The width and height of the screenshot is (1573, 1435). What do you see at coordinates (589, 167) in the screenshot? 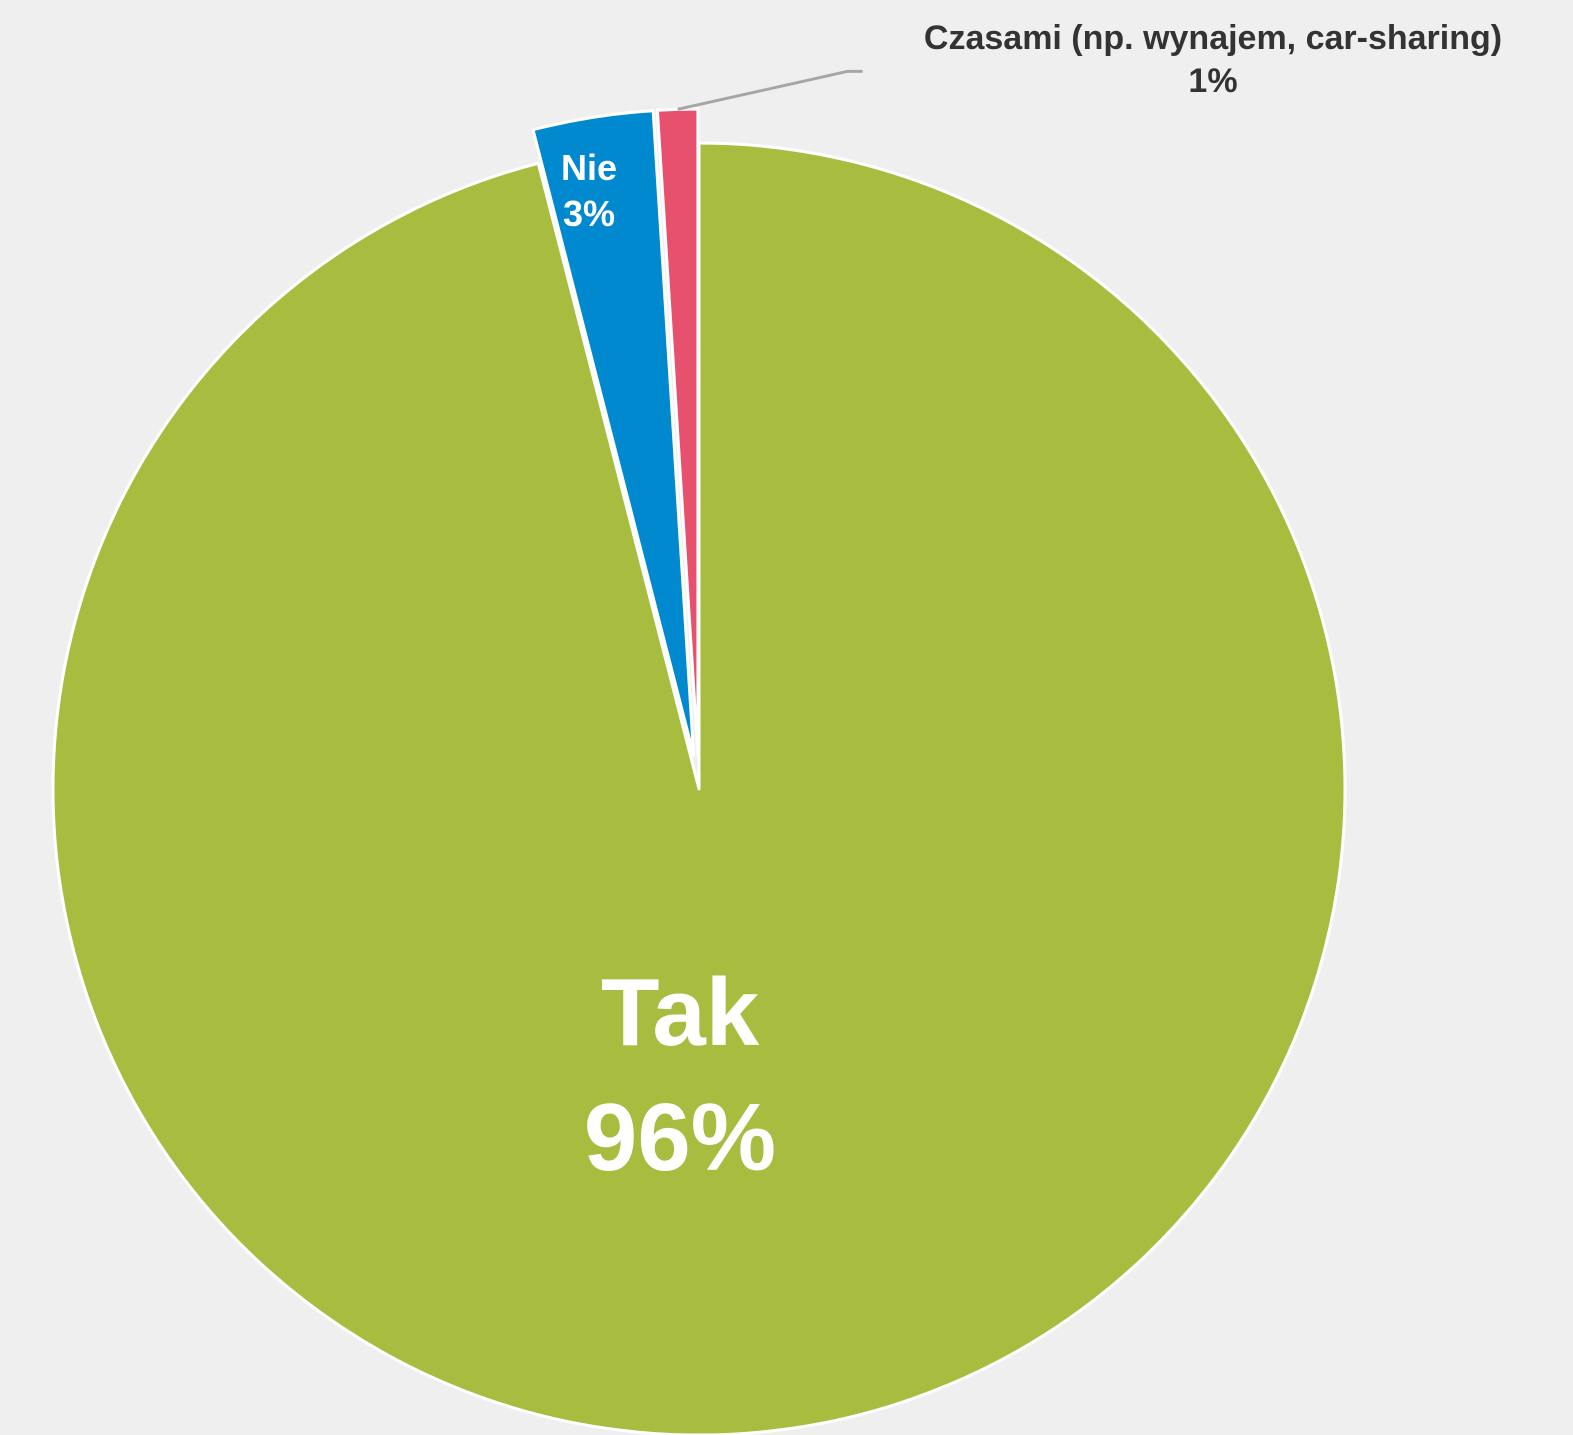
I see `slice-label-nie-name: Nie` at bounding box center [589, 167].